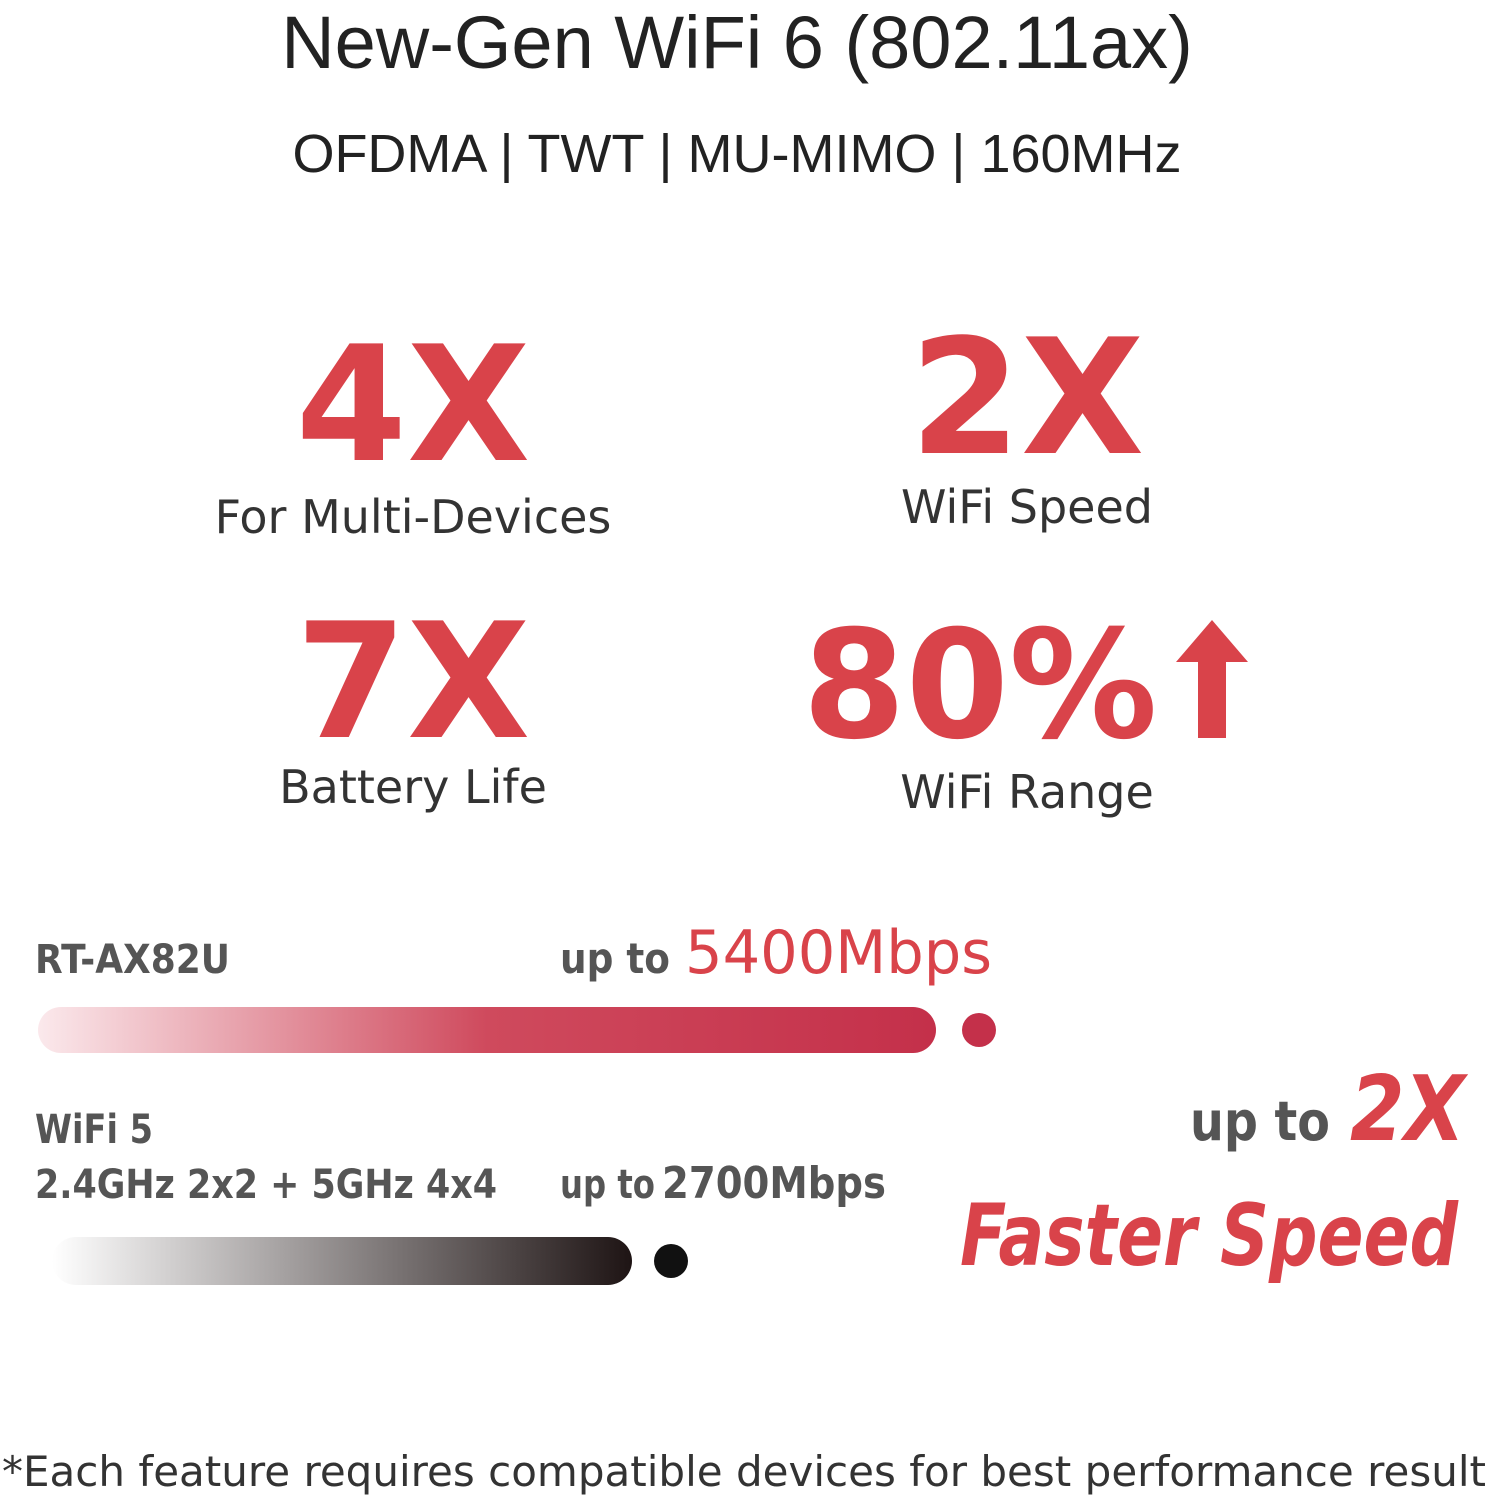 The image size is (1489, 1500). What do you see at coordinates (1209, 1236) in the screenshot?
I see `callout-tagline: Faster Speed` at bounding box center [1209, 1236].